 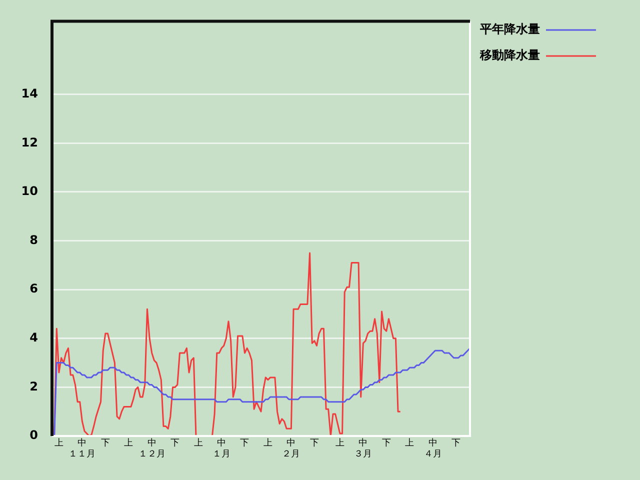 What do you see at coordinates (34, 239) in the screenshot?
I see `y-tick-label: 8` at bounding box center [34, 239].